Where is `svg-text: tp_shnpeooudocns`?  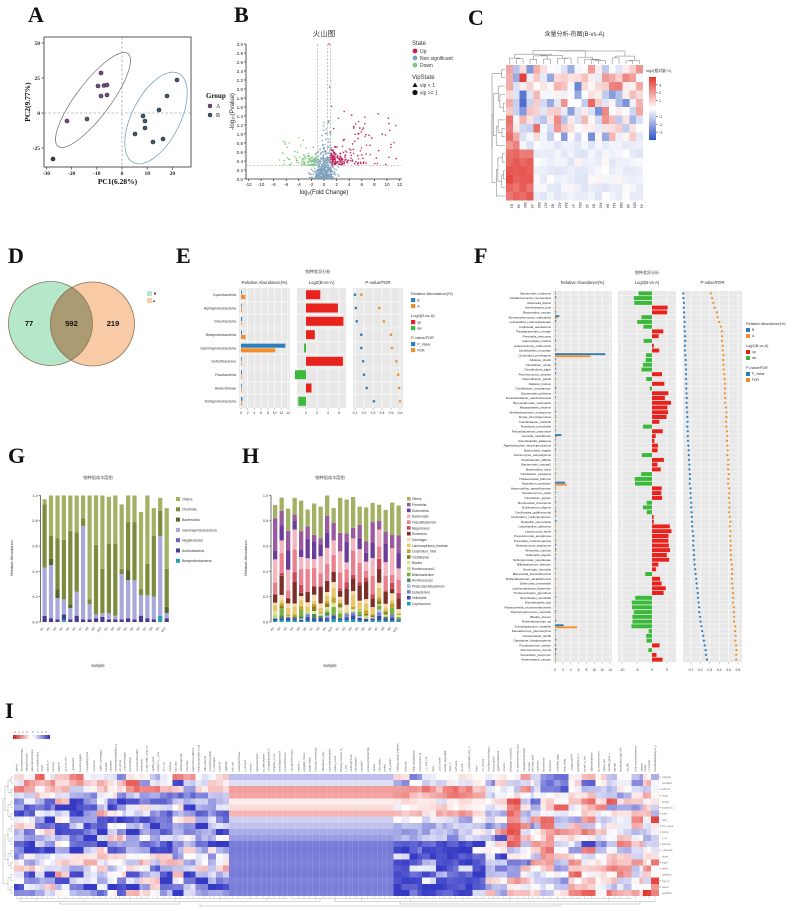 svg-text: tp_shnpeooudocns is located at coordinates (598, 761).